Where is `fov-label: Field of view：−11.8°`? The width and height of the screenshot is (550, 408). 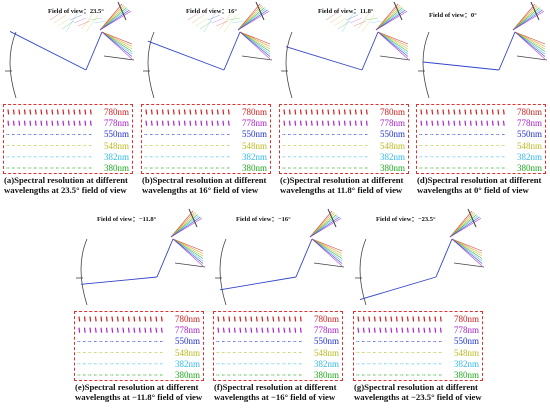
fov-label: Field of view：−11.8° is located at coordinates (127, 219).